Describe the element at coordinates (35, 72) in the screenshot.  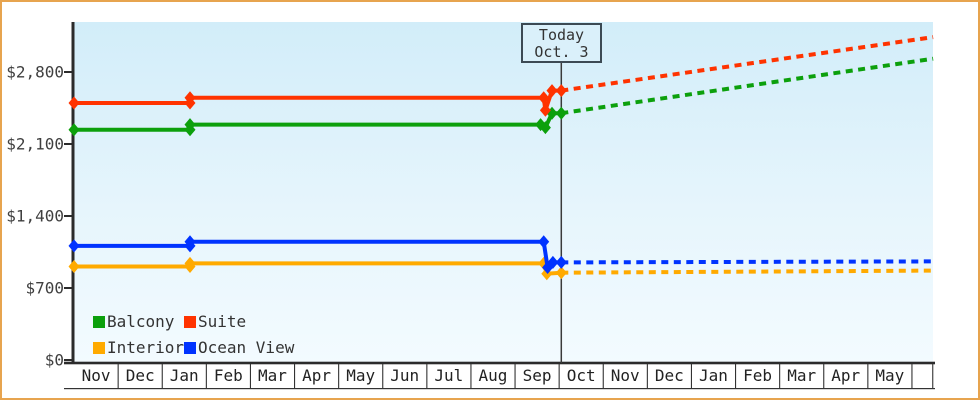
I see `y-axis-label: $2,800` at that location.